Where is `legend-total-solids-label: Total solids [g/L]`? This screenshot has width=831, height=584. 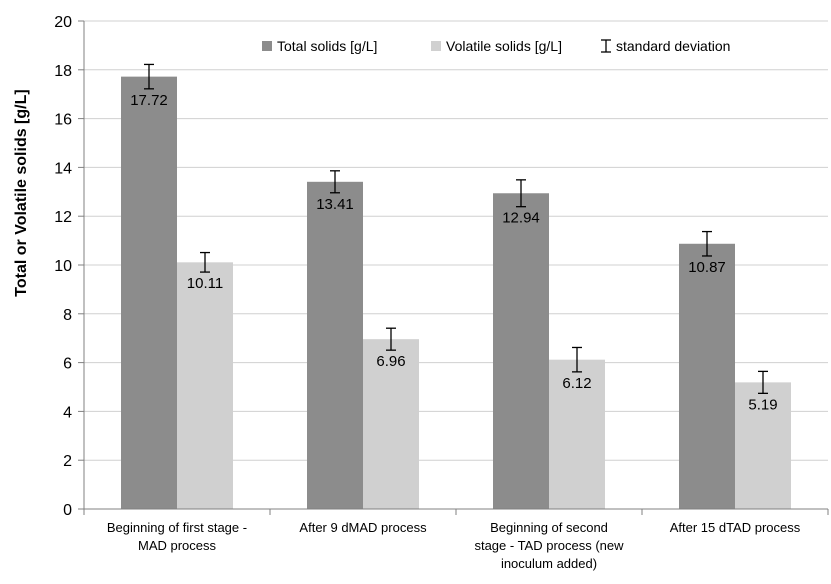
legend-total-solids-label: Total solids [g/L] is located at coordinates (327, 46).